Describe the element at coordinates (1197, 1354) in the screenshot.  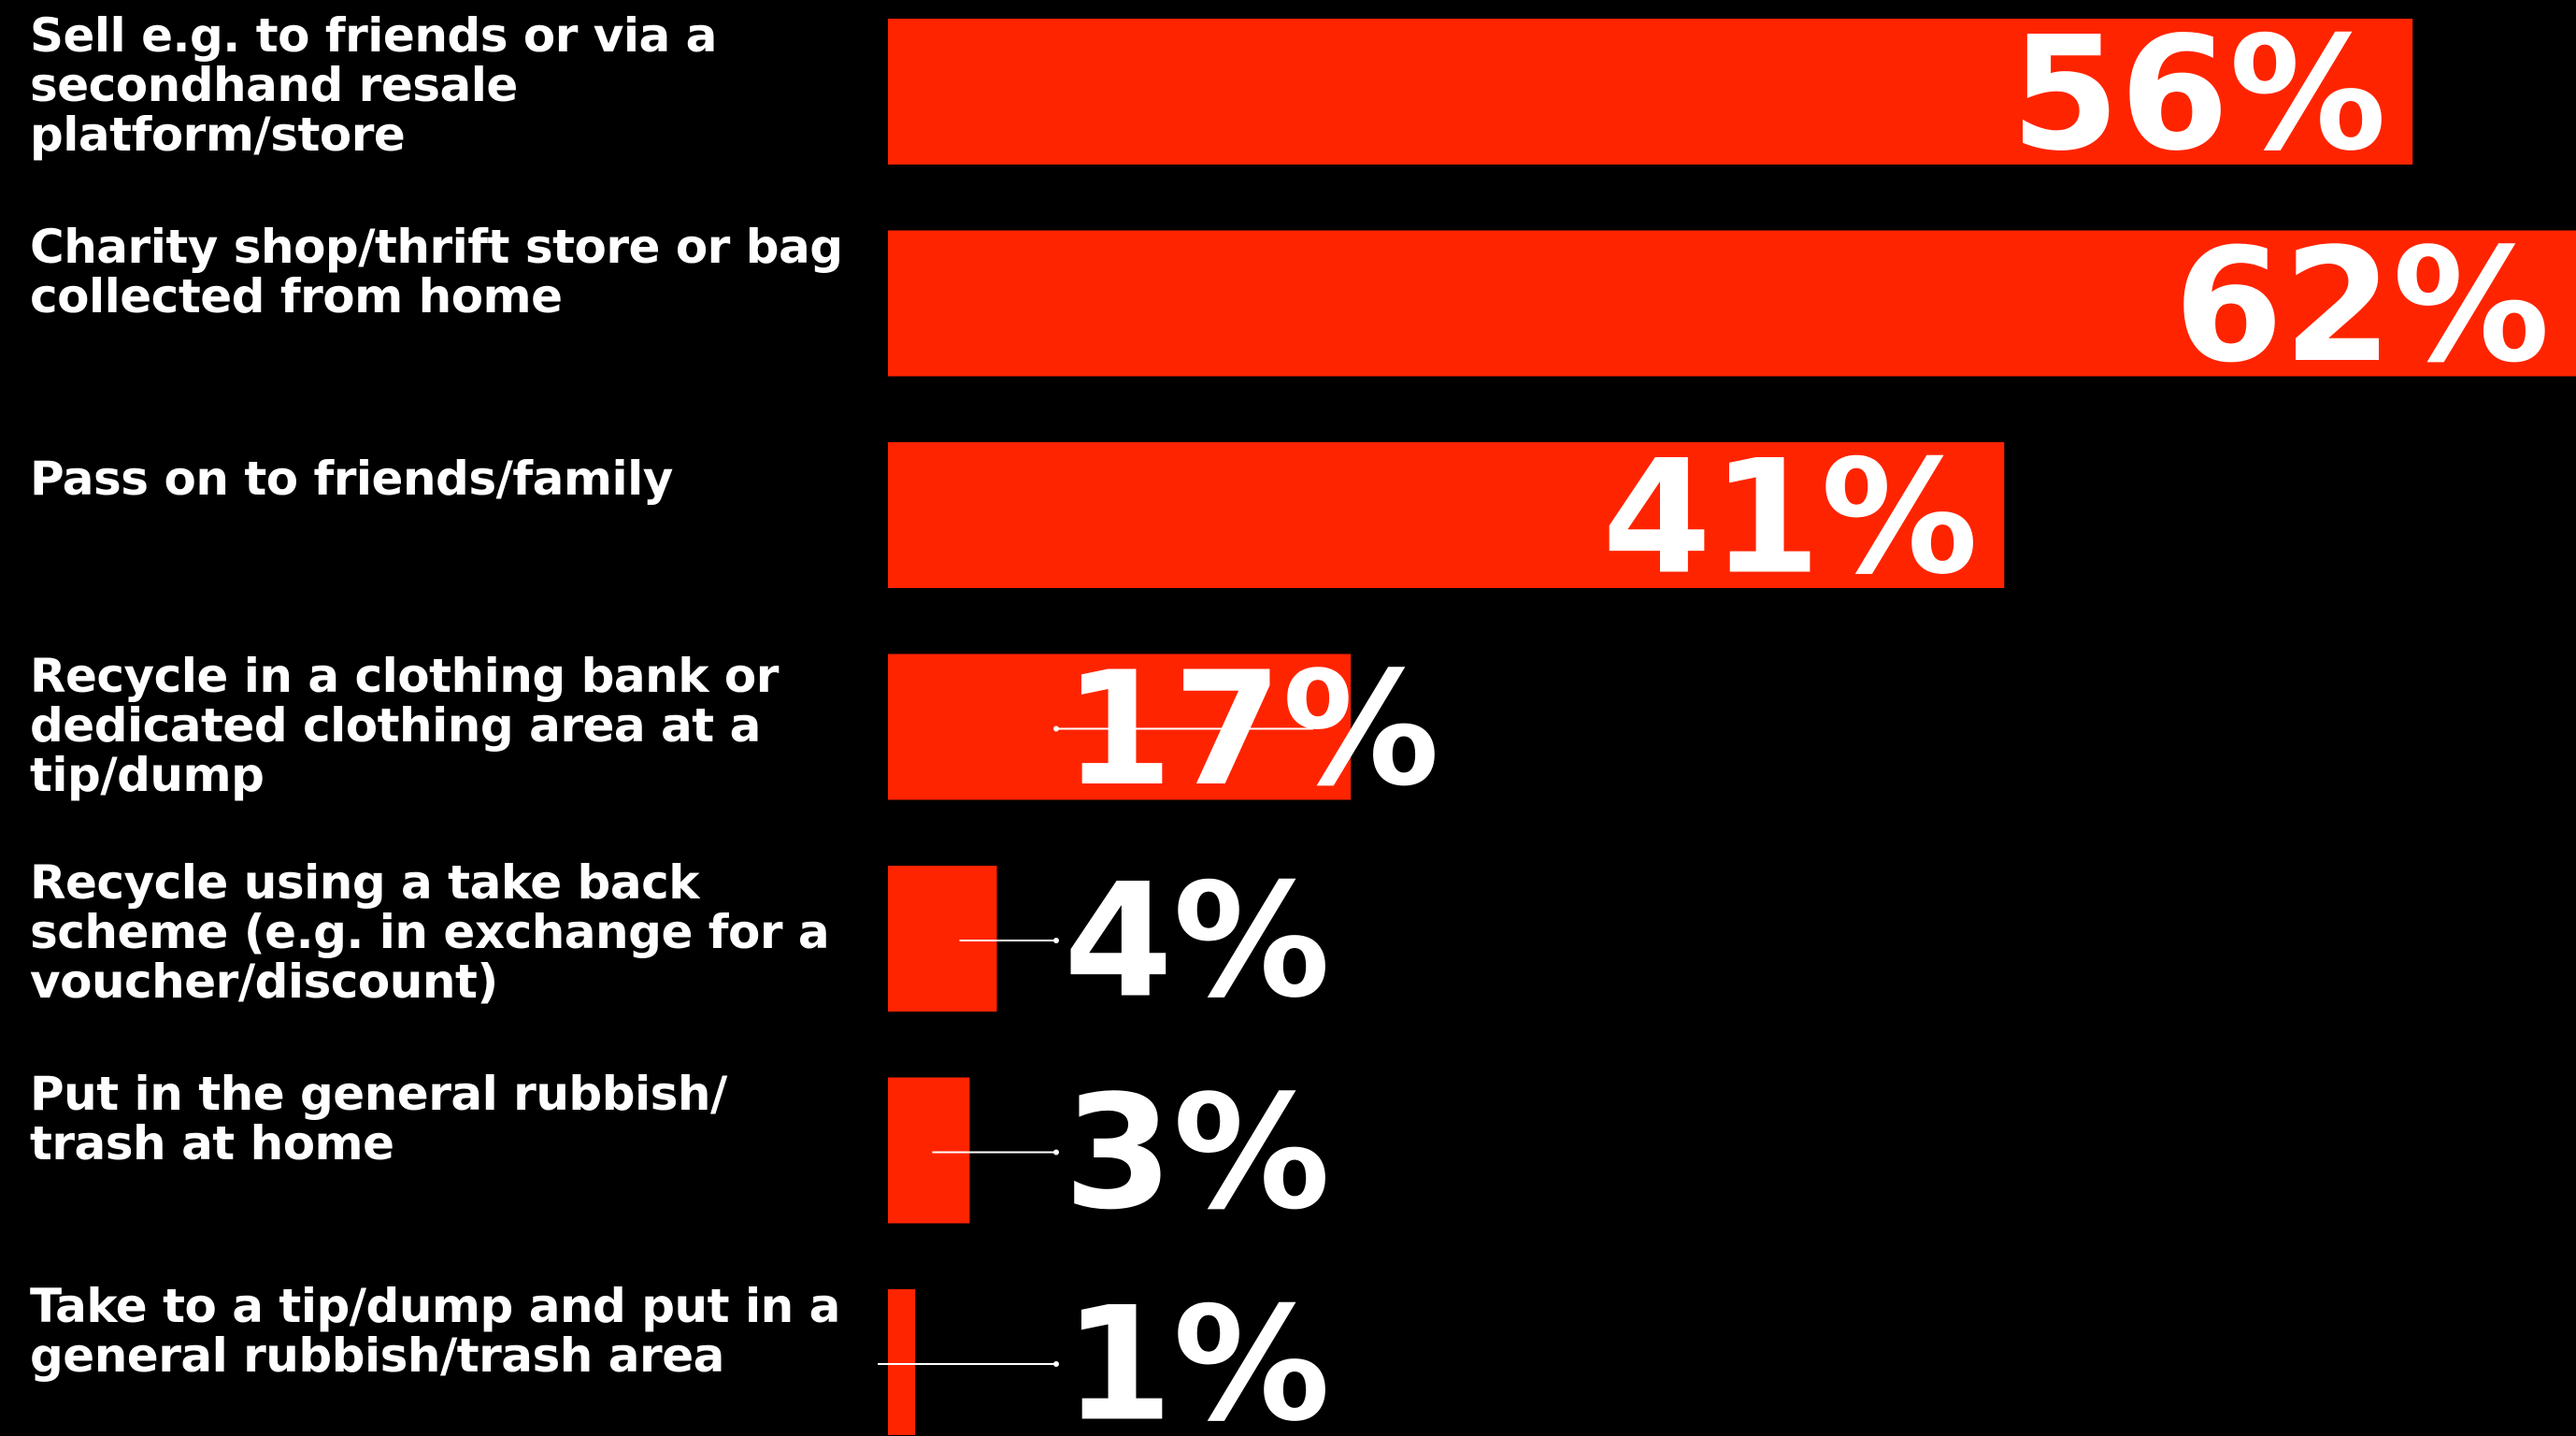
I see `bar-value-label: 1%` at that location.